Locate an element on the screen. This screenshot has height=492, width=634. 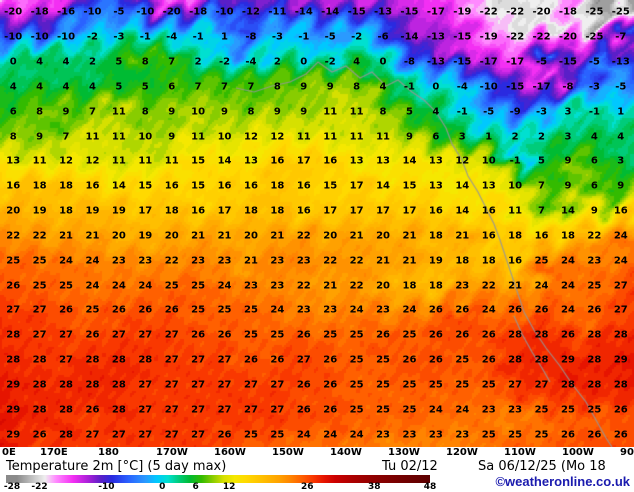
temp-value: -22 is located at coordinates (488, 12).